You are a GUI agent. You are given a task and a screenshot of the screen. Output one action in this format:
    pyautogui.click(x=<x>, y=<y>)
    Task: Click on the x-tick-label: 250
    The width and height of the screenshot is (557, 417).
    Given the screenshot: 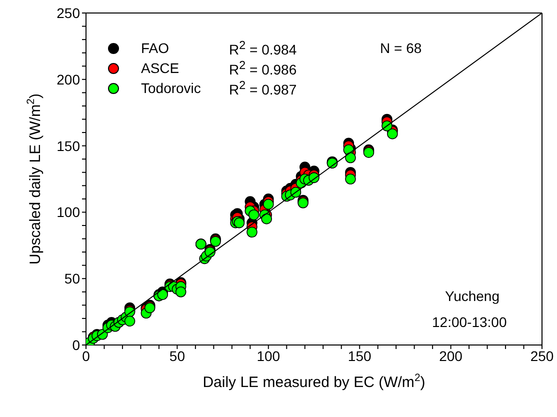 What is the action you would take?
    pyautogui.click(x=542, y=356)
    